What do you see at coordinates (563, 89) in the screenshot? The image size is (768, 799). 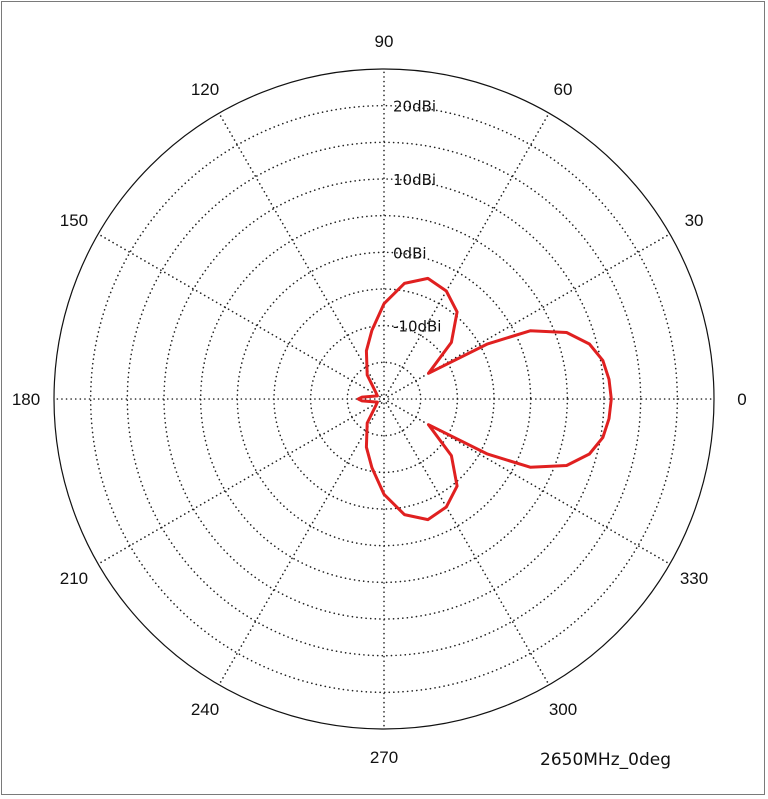 I see `angle-tick-label: 60` at bounding box center [563, 89].